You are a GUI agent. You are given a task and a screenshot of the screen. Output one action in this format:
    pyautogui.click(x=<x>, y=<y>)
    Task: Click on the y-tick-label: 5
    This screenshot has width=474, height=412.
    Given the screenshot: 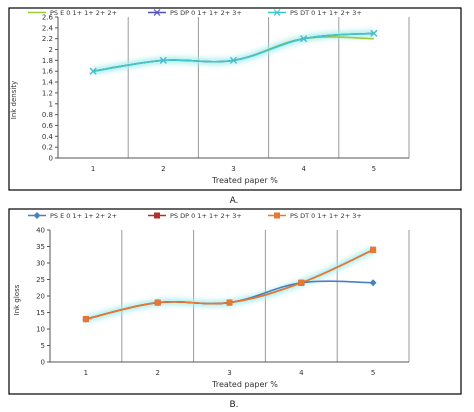 What is the action you would take?
    pyautogui.click(x=43, y=346)
    